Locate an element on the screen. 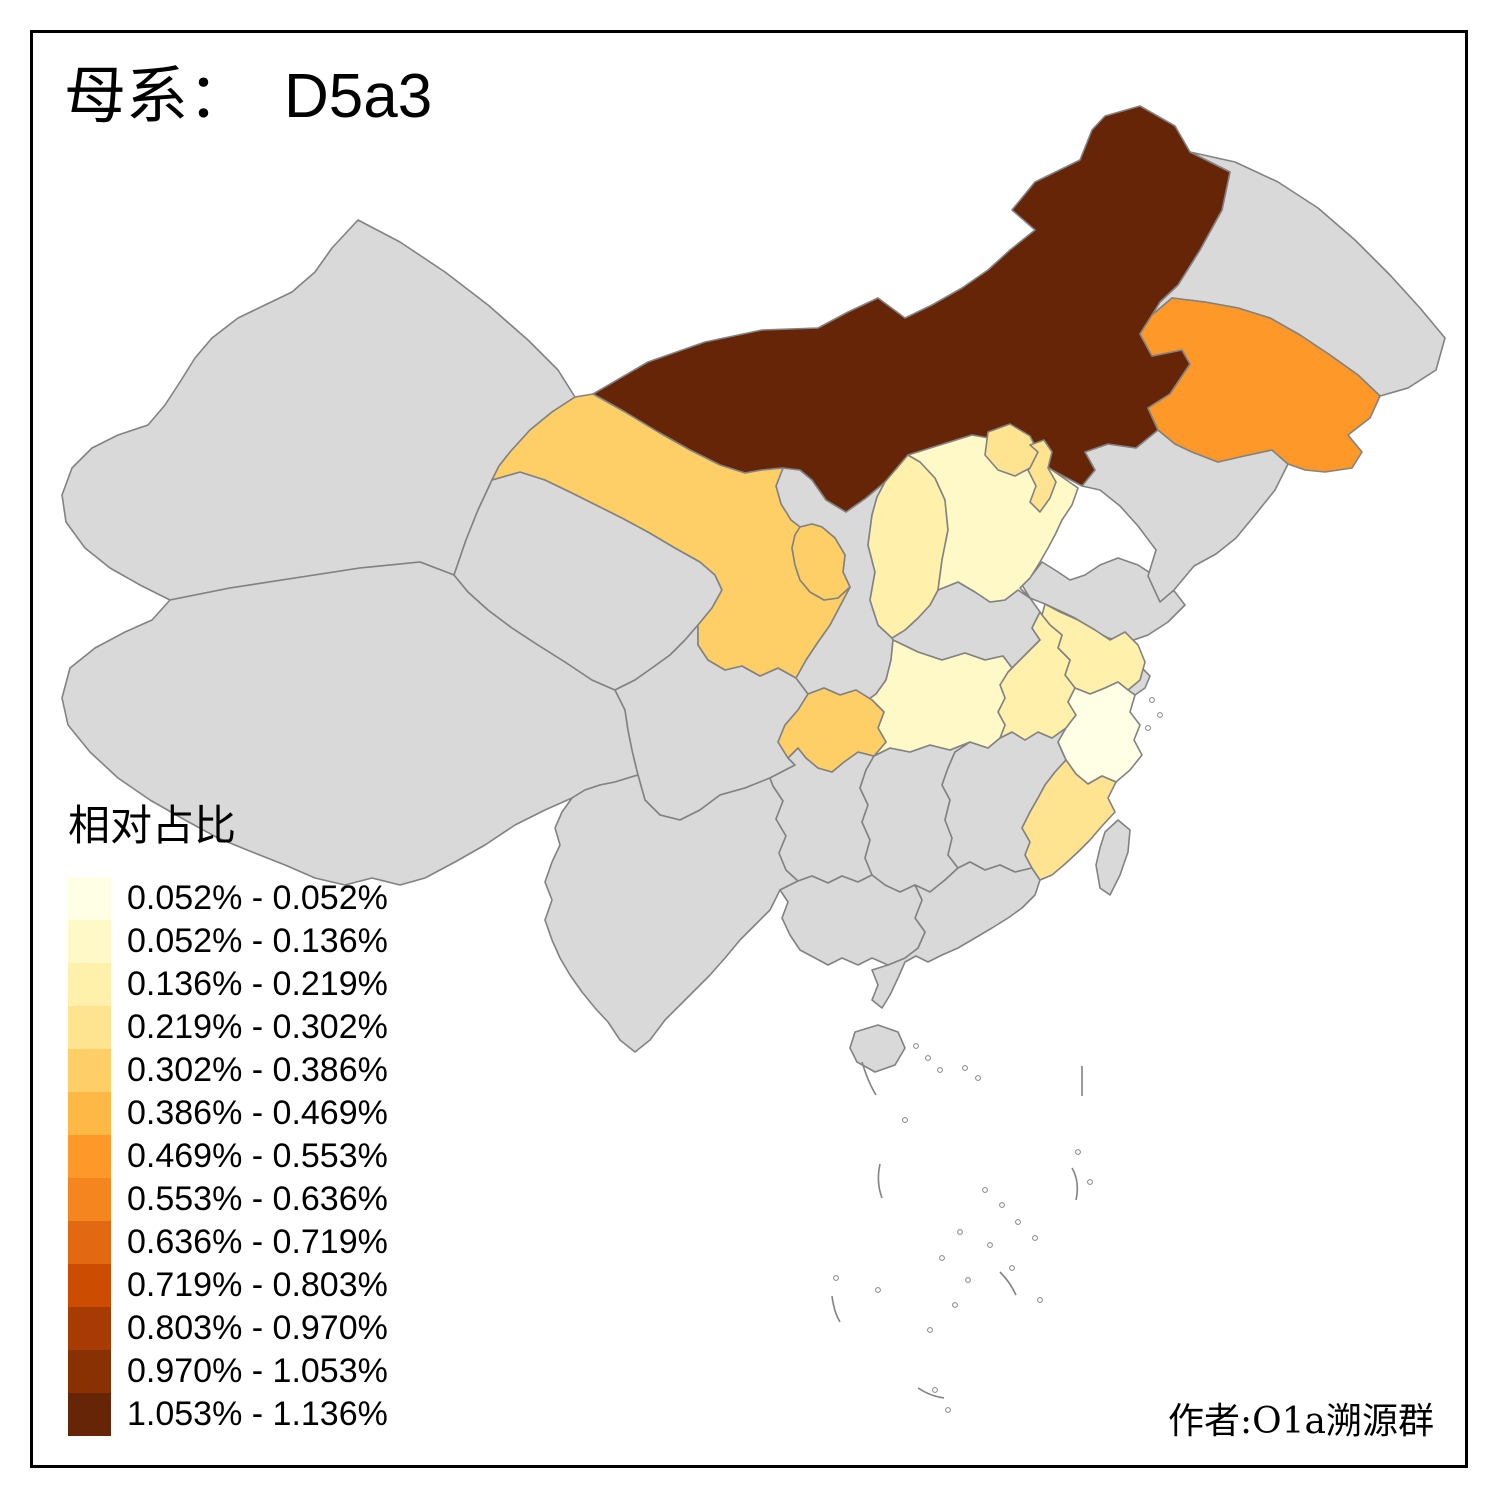 This screenshot has width=1500, height=1500. legend-item: 0.803% - 0.970% is located at coordinates (228, 1328).